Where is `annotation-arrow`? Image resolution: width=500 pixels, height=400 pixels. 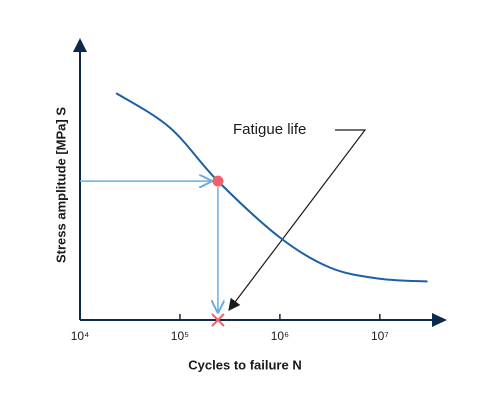
annotation-arrow is located at coordinates (297, 220).